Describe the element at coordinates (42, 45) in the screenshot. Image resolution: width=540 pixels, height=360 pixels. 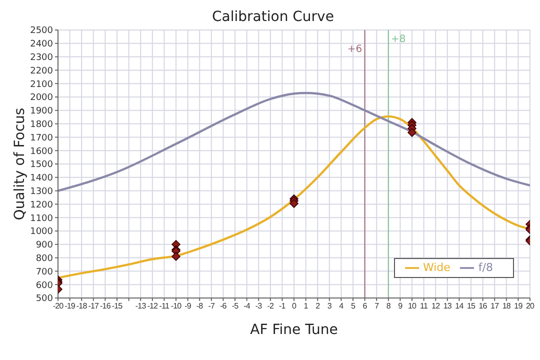
I see `y-tick-label: 2400` at that location.